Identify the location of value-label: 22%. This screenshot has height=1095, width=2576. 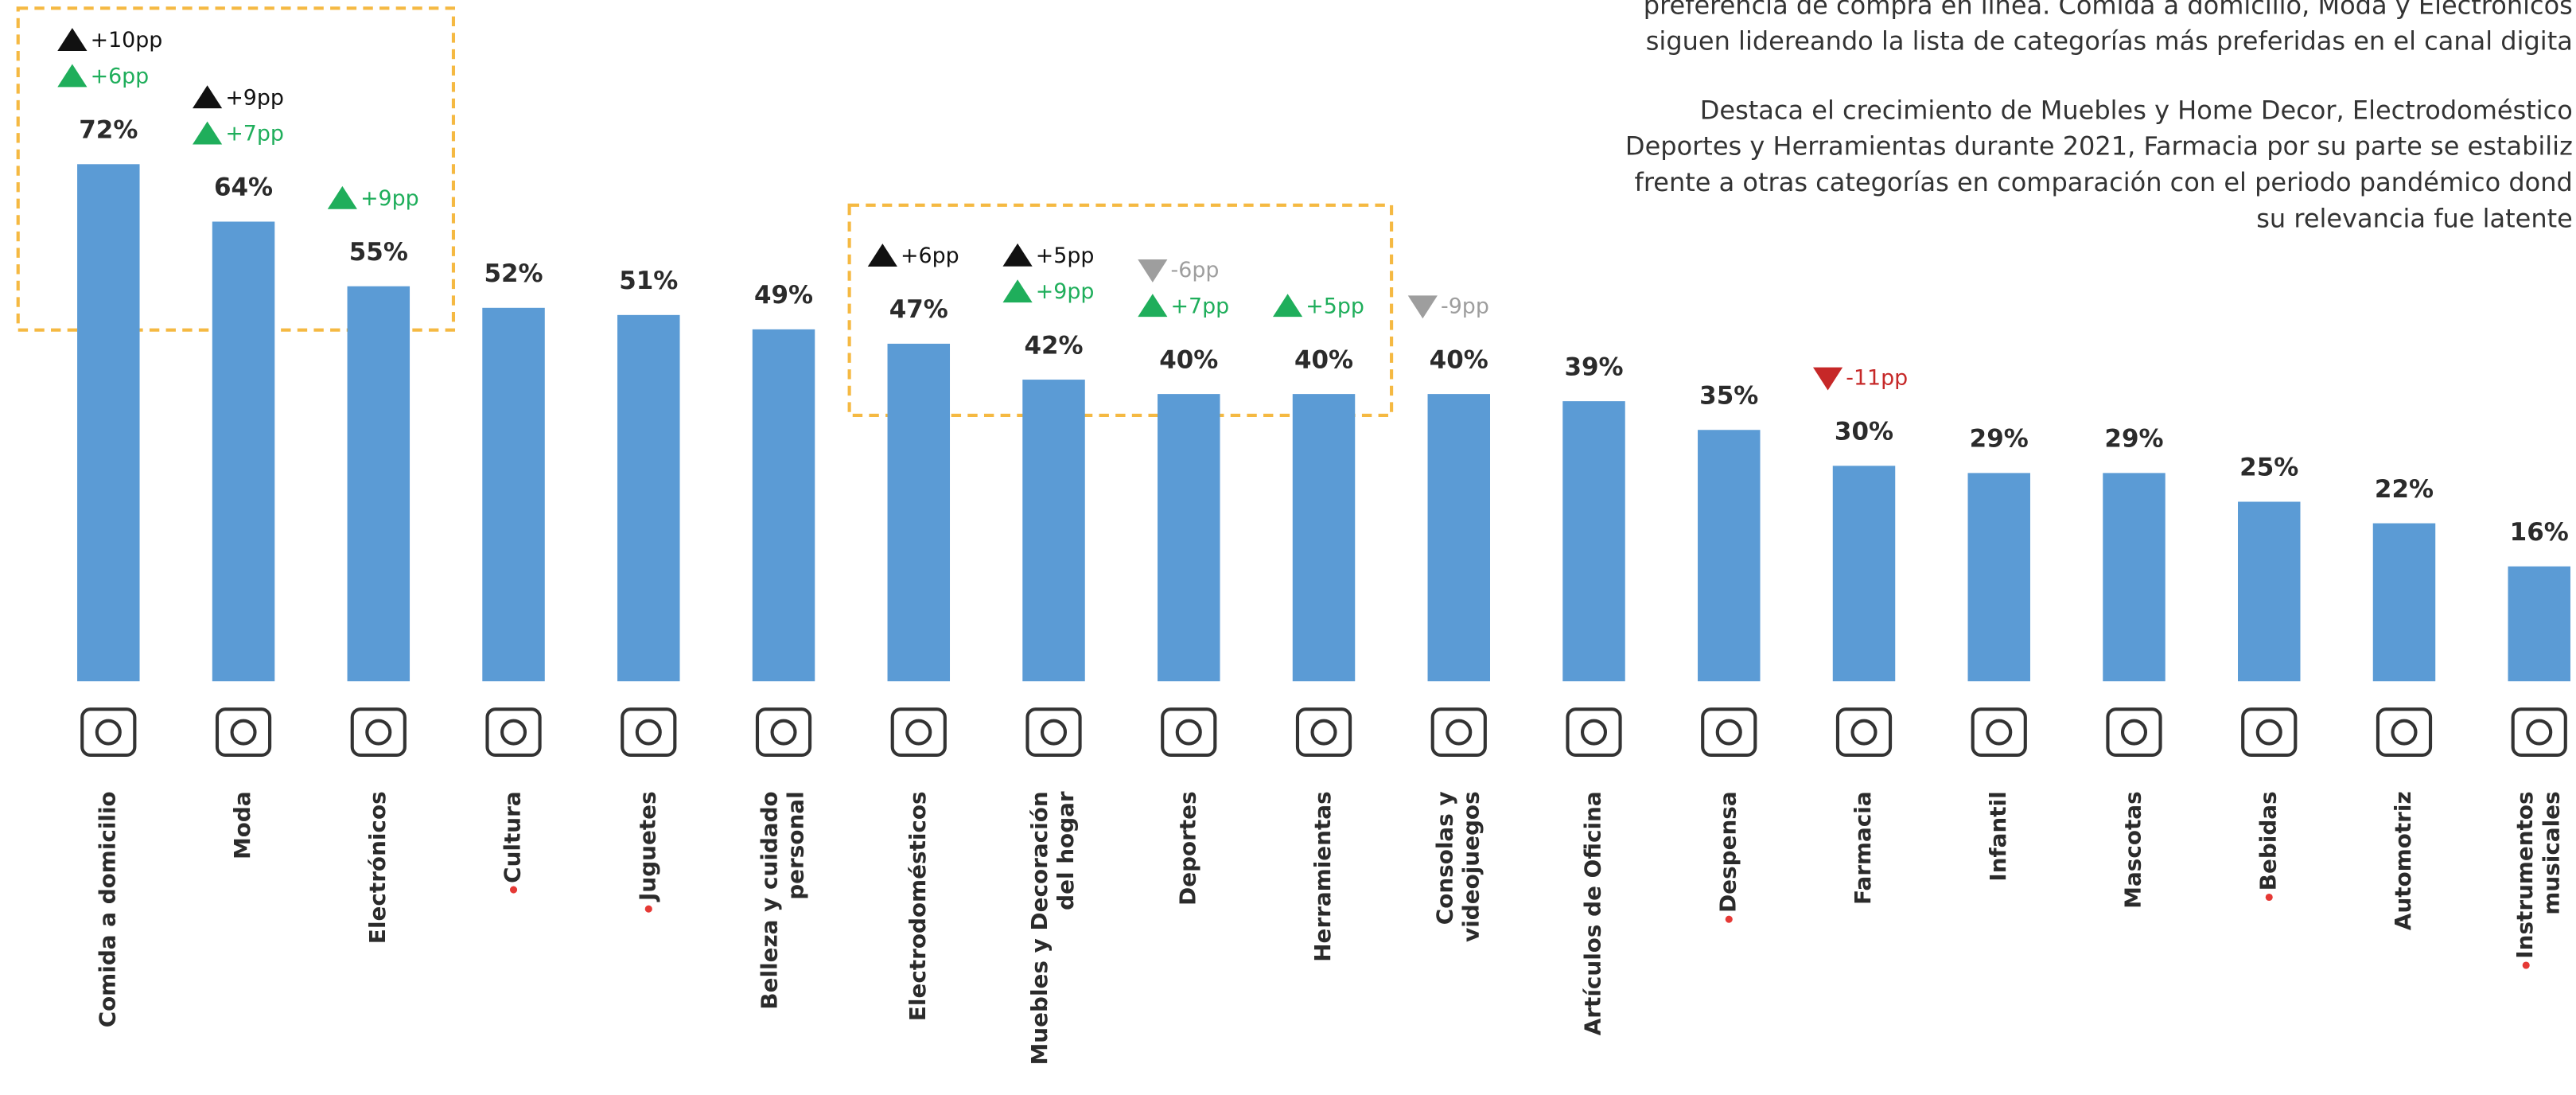
(2405, 490).